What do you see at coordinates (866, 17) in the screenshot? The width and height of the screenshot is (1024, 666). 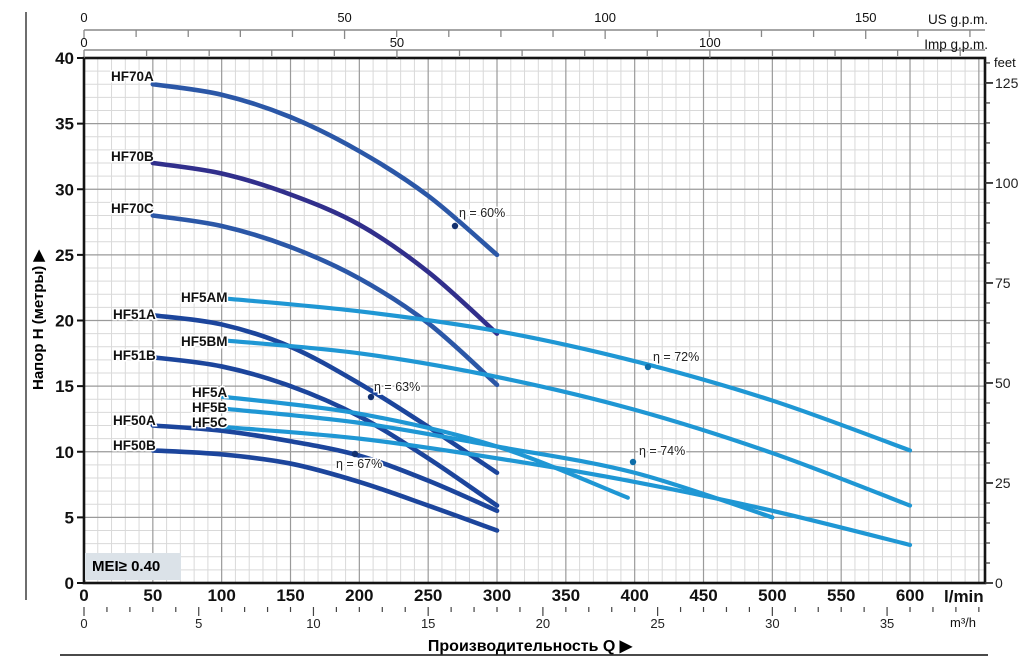 I see `us-gpm-tick-label: 150` at bounding box center [866, 17].